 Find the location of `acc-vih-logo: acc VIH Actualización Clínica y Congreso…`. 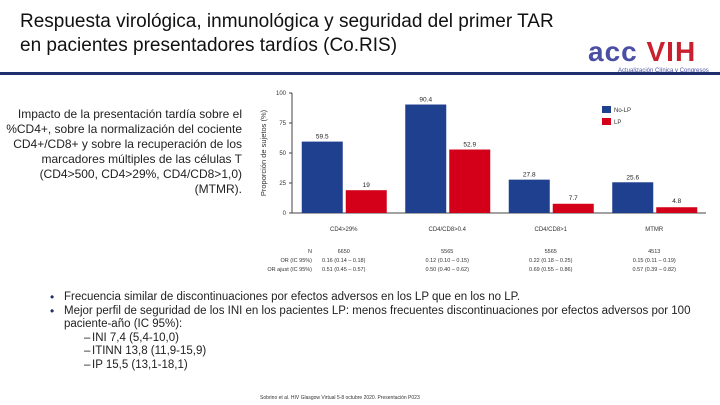

acc-vih-logo: acc VIH Actualización Clínica y Congreso… is located at coordinates (652, 55).